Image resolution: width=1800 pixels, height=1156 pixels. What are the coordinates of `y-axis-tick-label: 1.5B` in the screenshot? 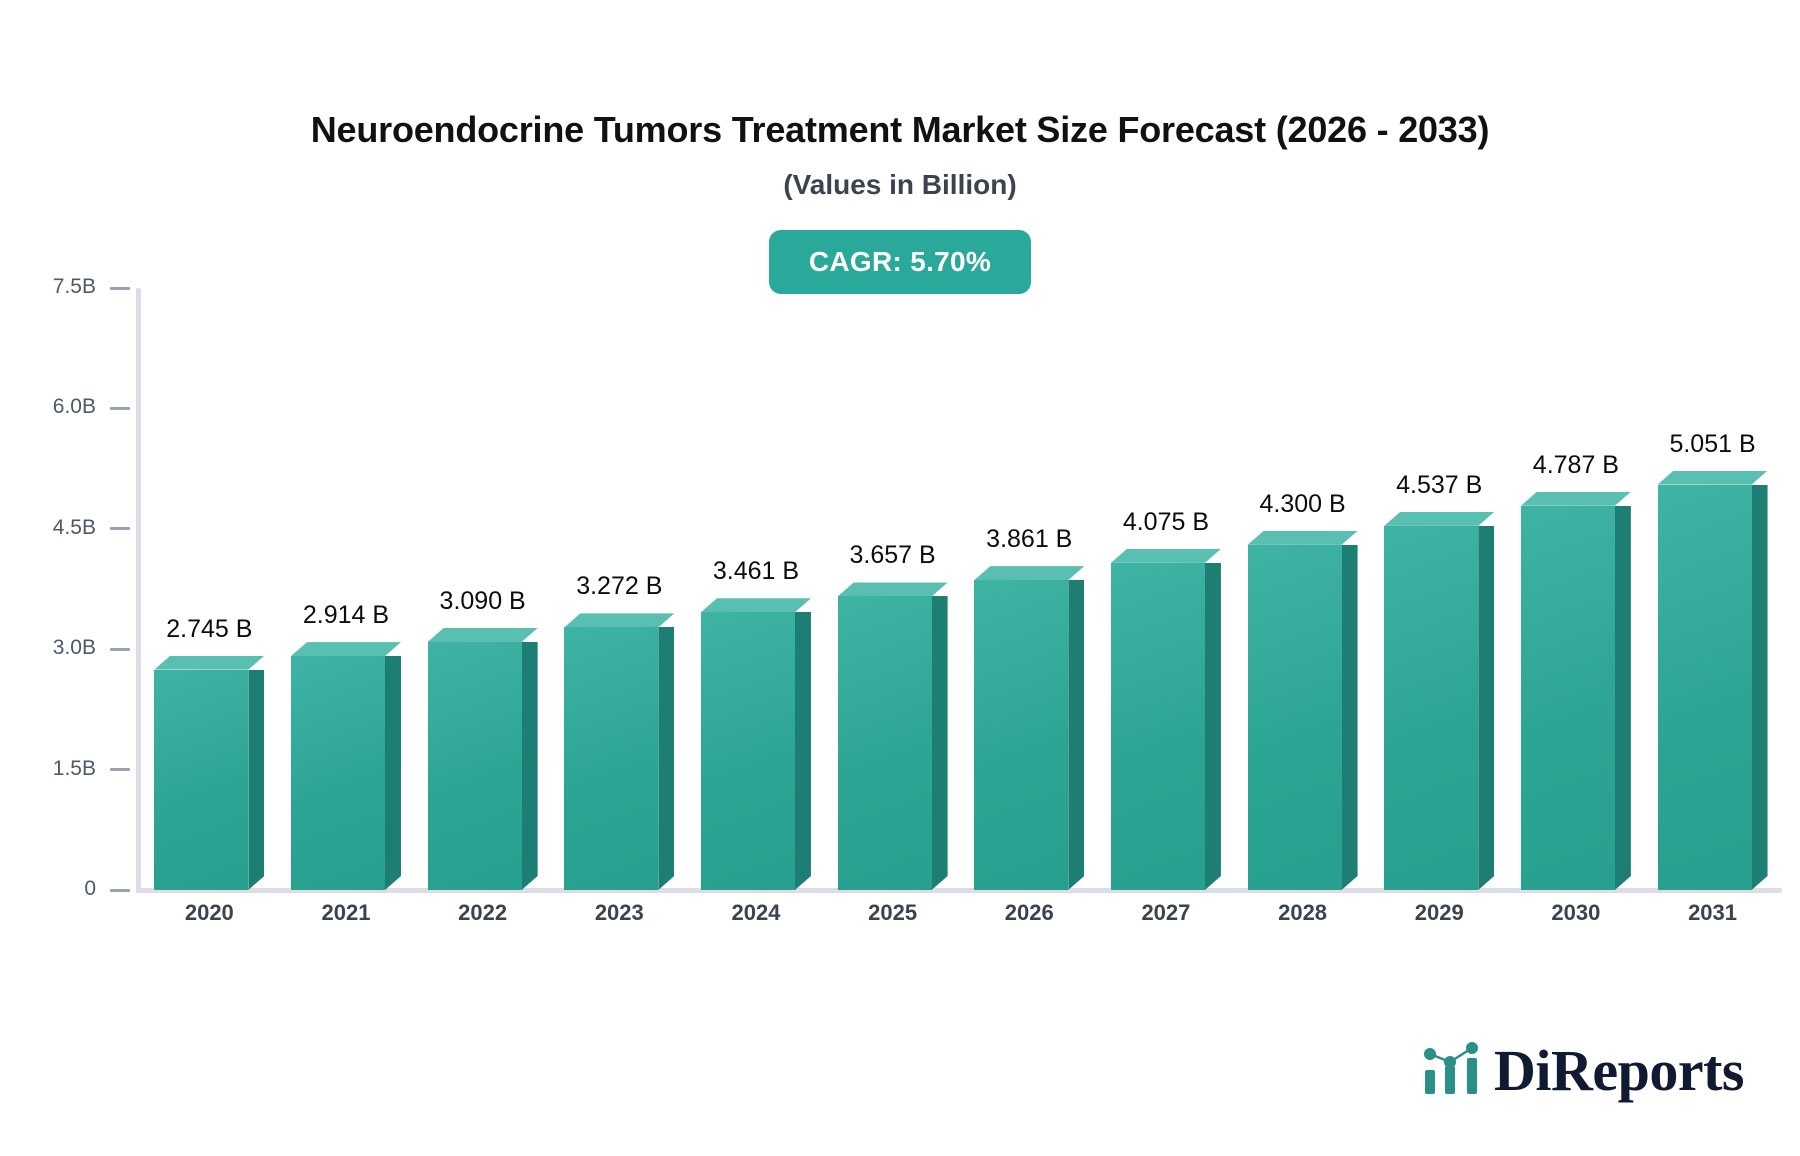 It's located at (74, 768).